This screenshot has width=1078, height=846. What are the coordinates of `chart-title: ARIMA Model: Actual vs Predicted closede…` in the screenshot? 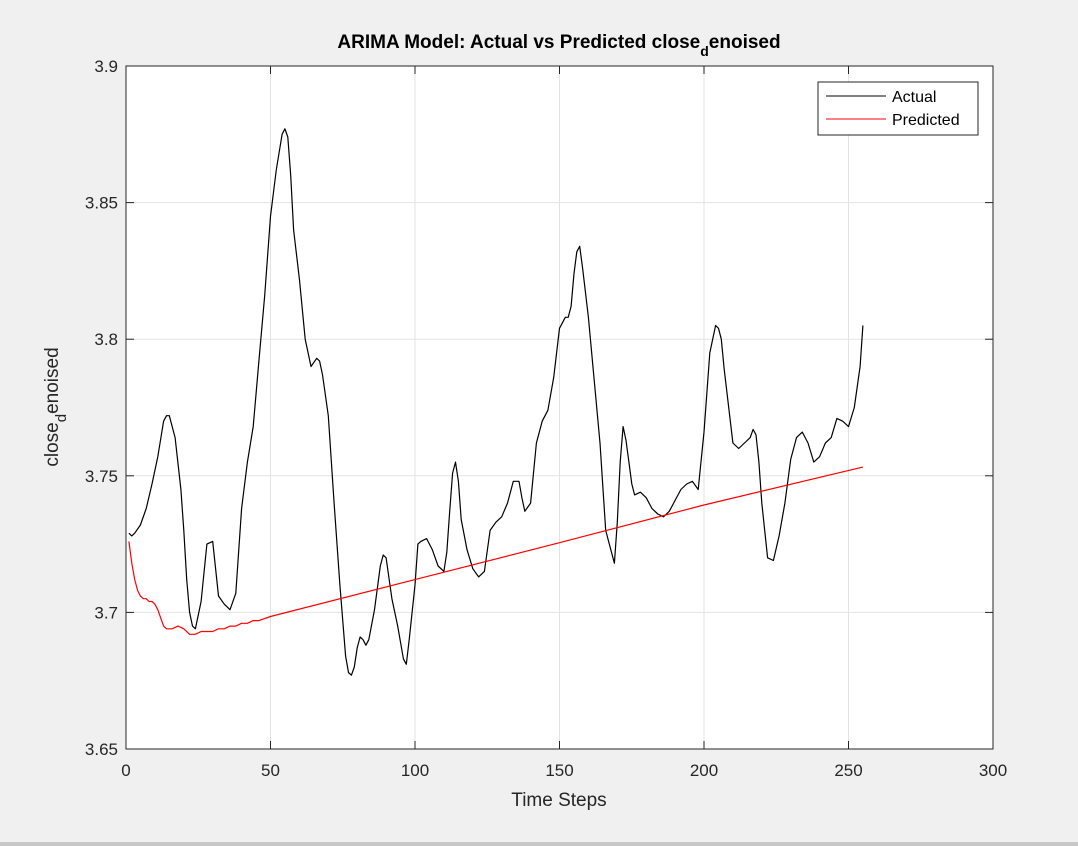 It's located at (558, 45).